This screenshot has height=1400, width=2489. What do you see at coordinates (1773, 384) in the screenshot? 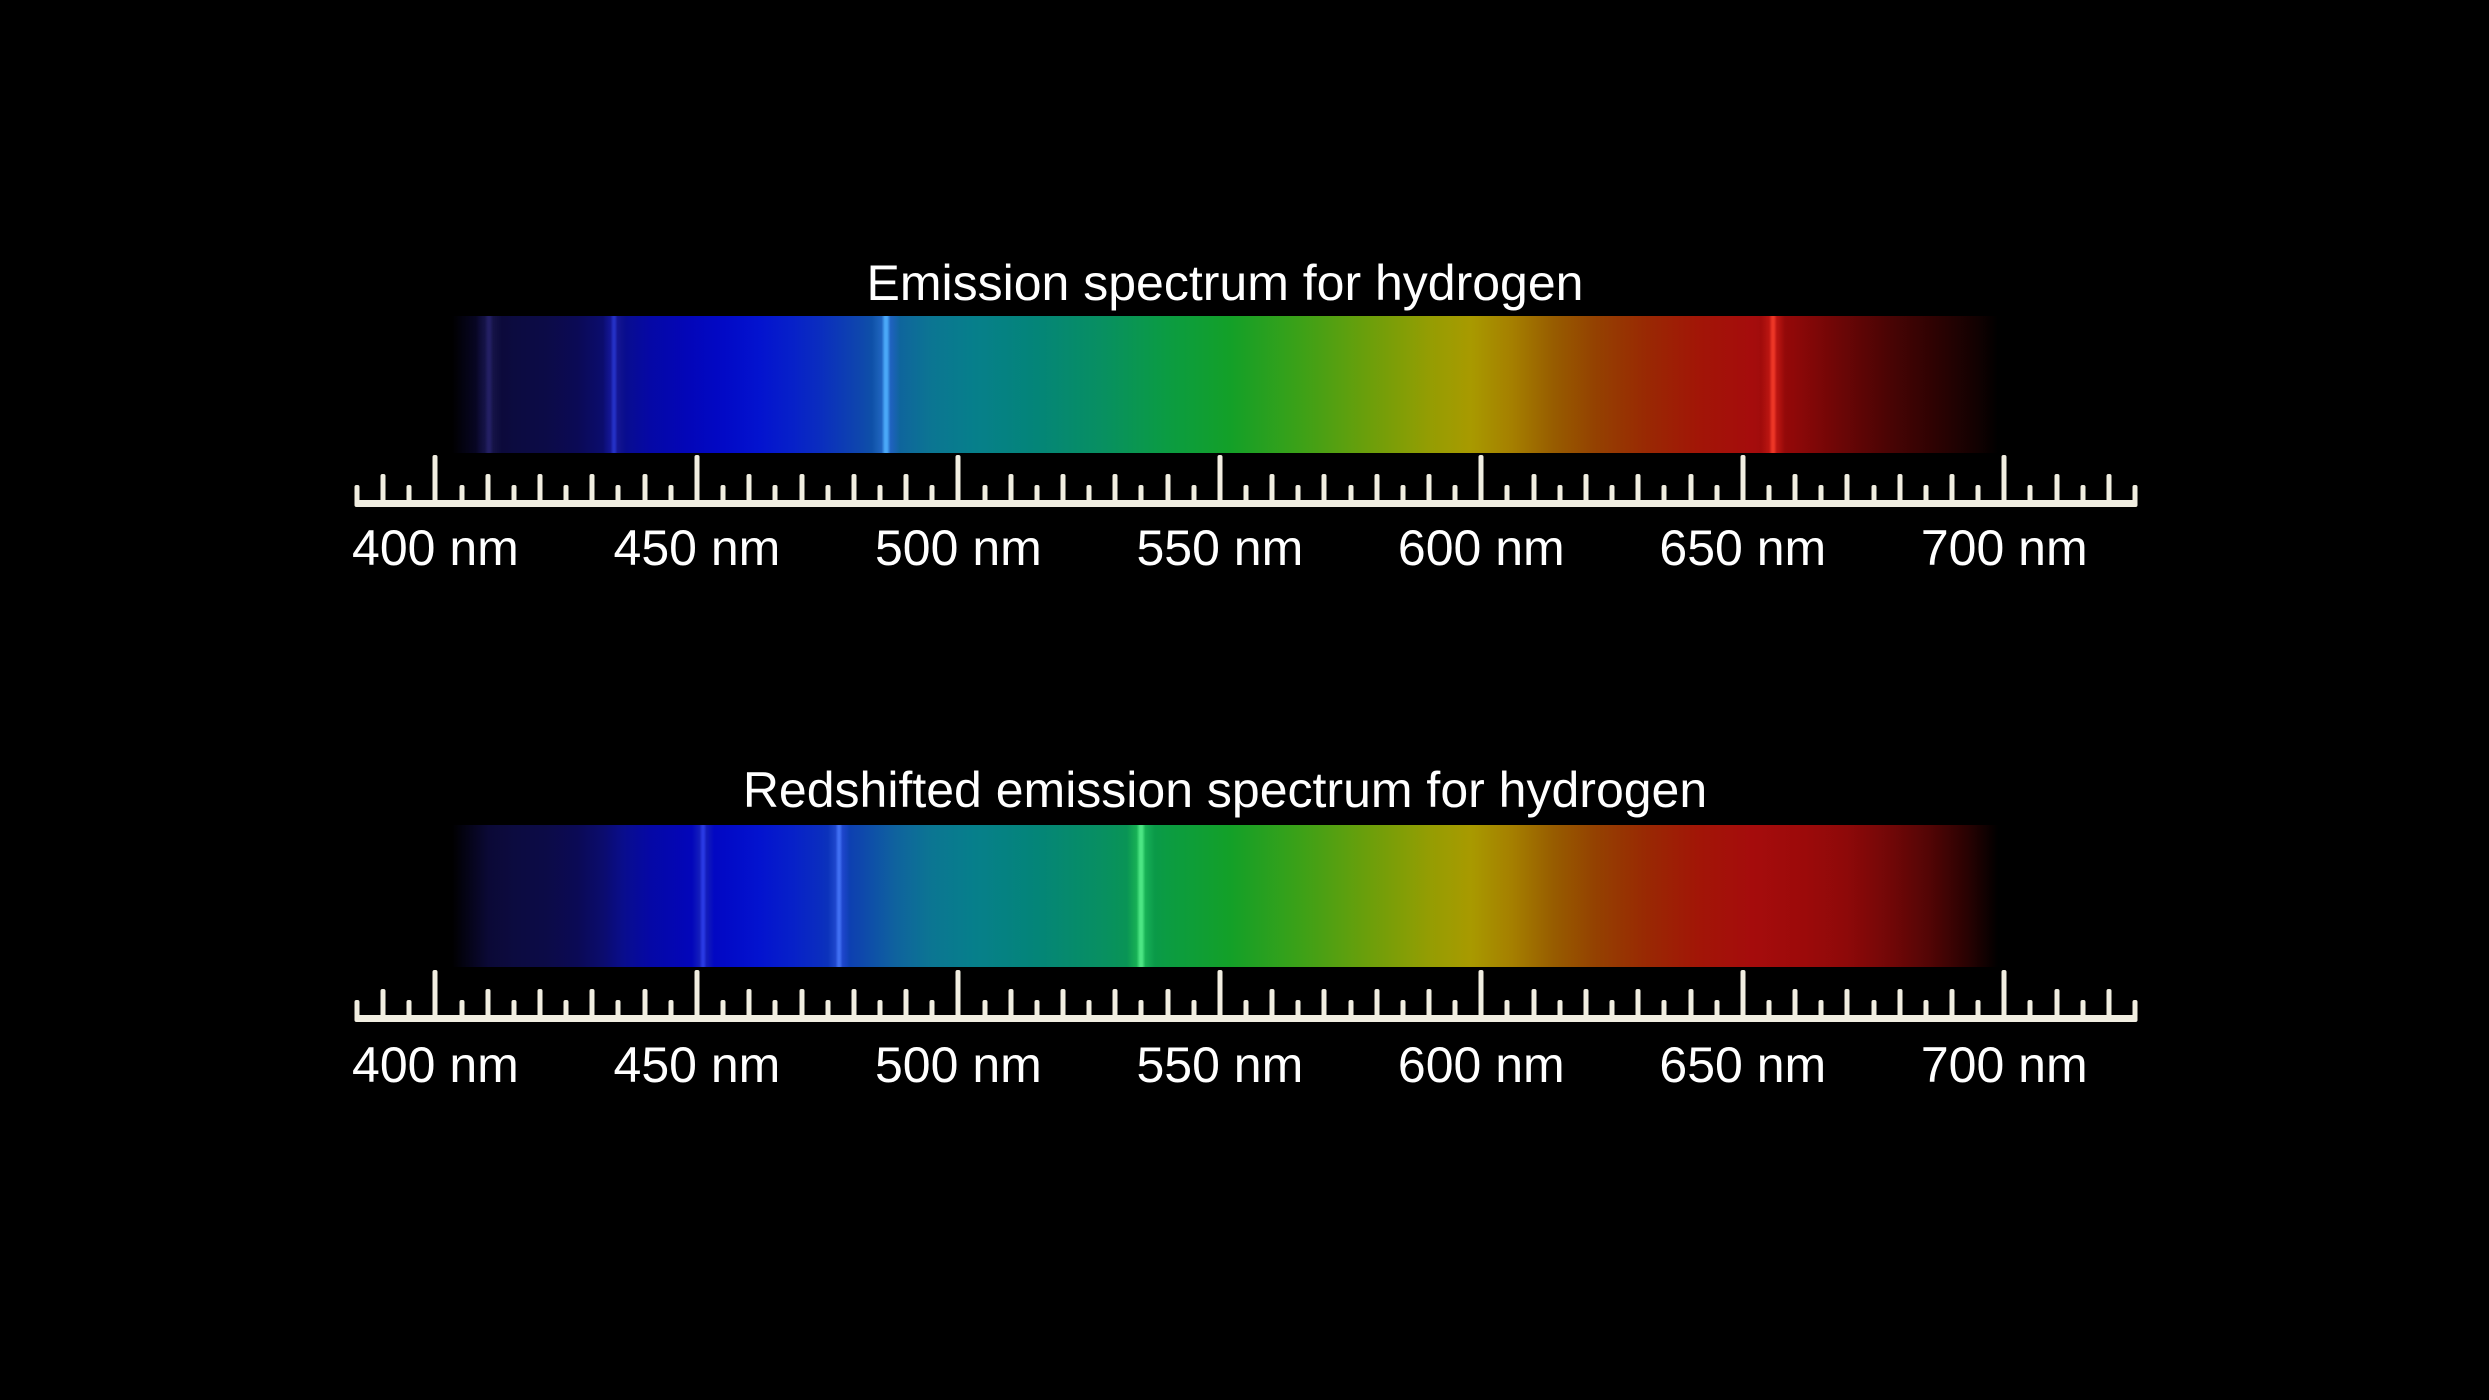
I see `emission-line-656nm` at bounding box center [1773, 384].